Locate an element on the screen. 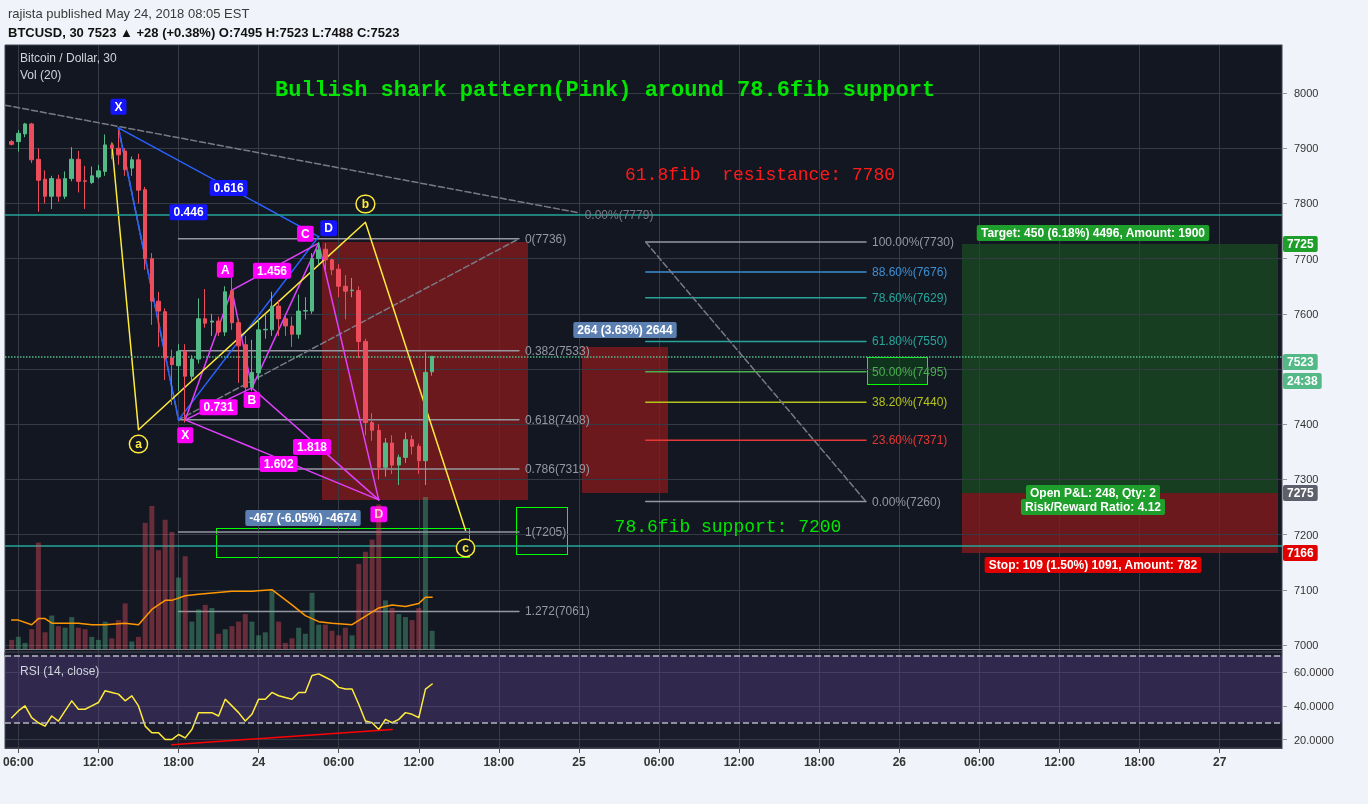 The height and width of the screenshot is (804, 1368). x-tick-label: 24 is located at coordinates (258, 762).